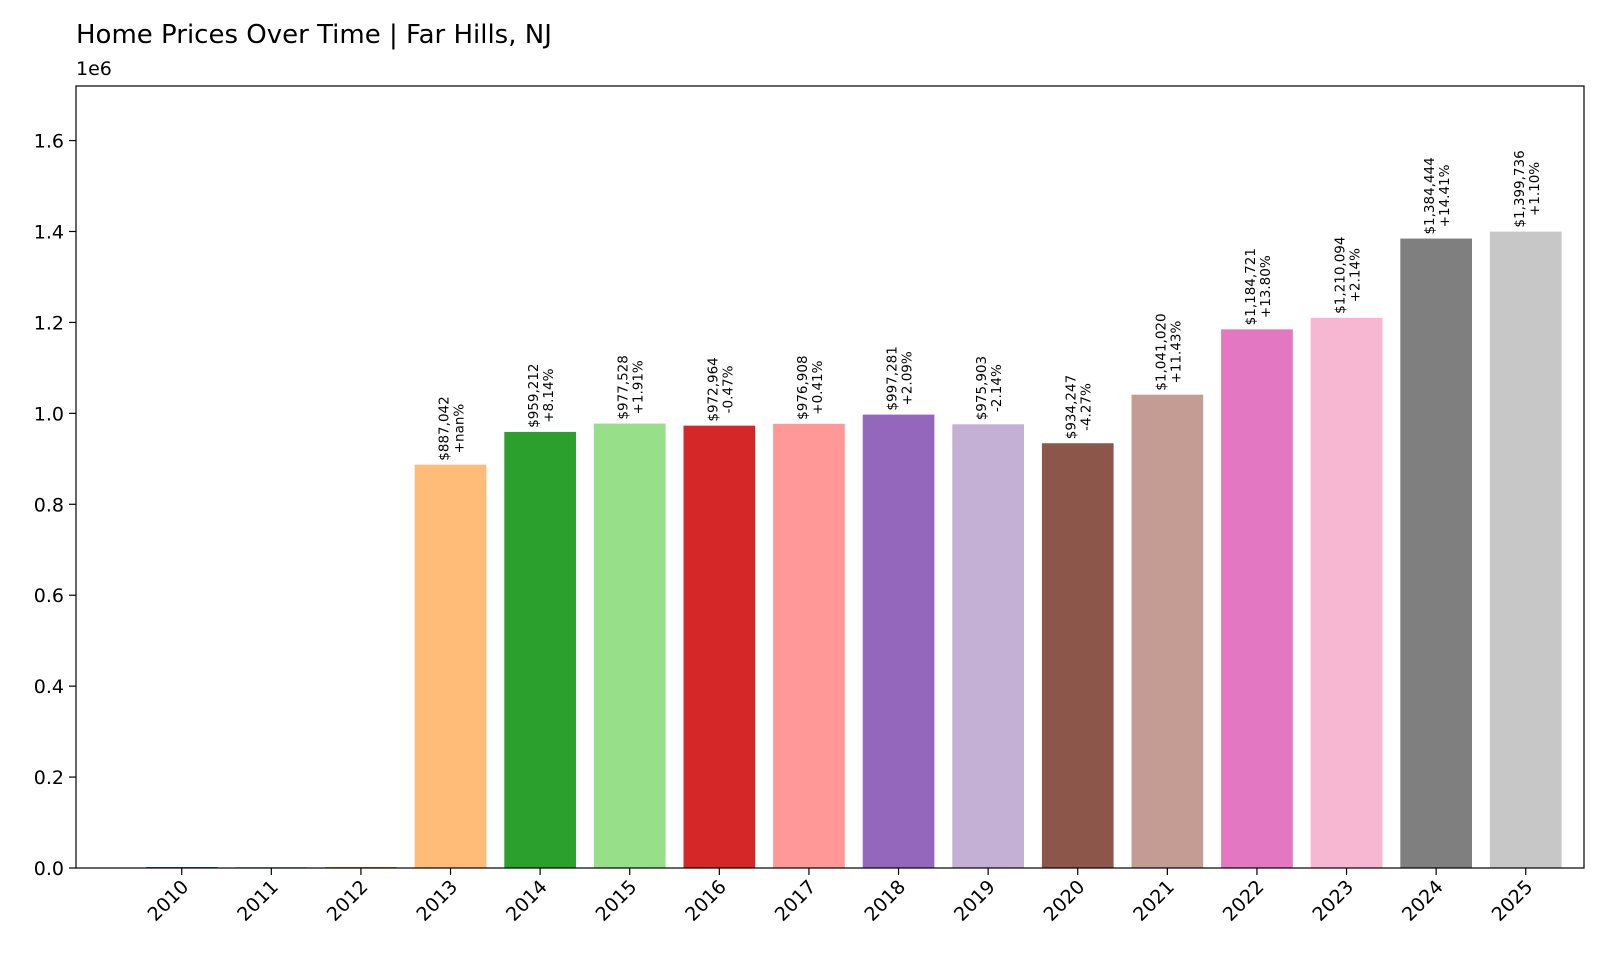 The height and width of the screenshot is (960, 1600). What do you see at coordinates (49, 142) in the screenshot?
I see `y-tick-label: 1.6` at bounding box center [49, 142].